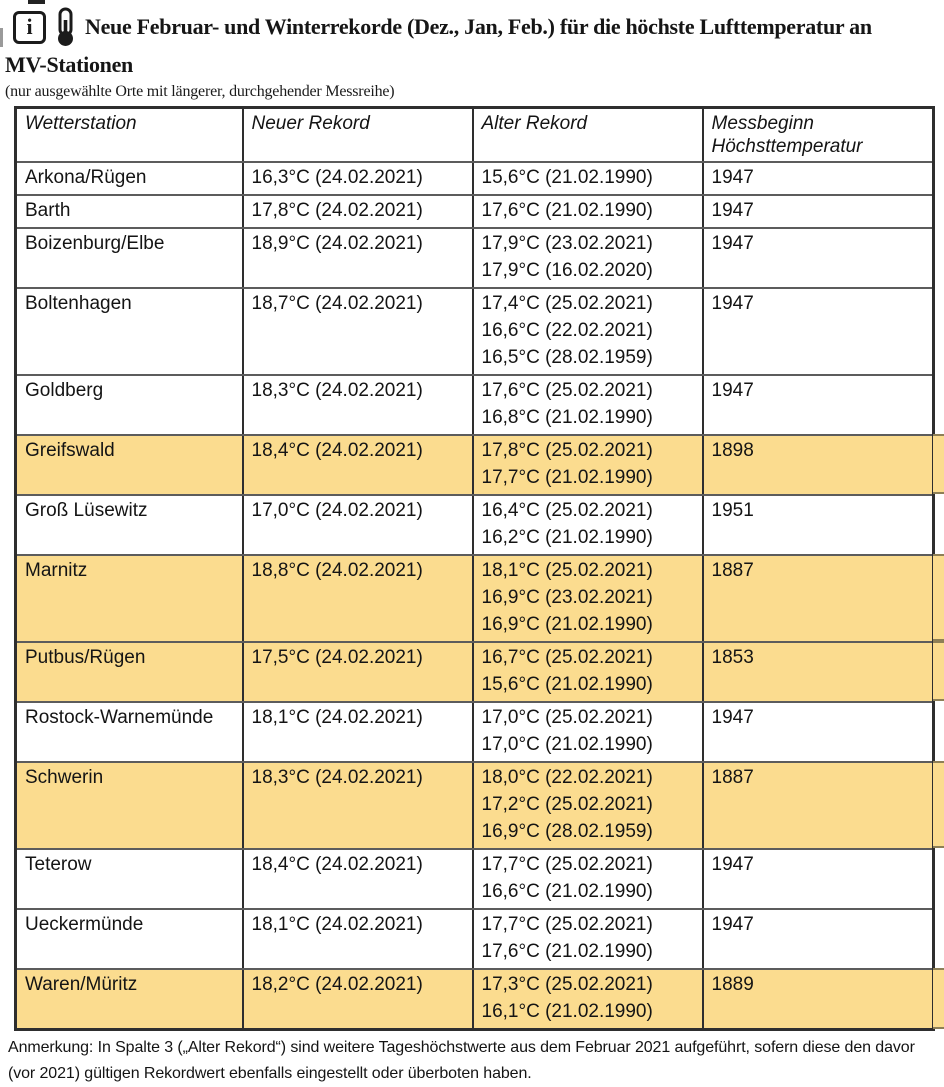 The image size is (944, 1087). Describe the element at coordinates (1, 37) in the screenshot. I see `scan-artifact-left` at that location.